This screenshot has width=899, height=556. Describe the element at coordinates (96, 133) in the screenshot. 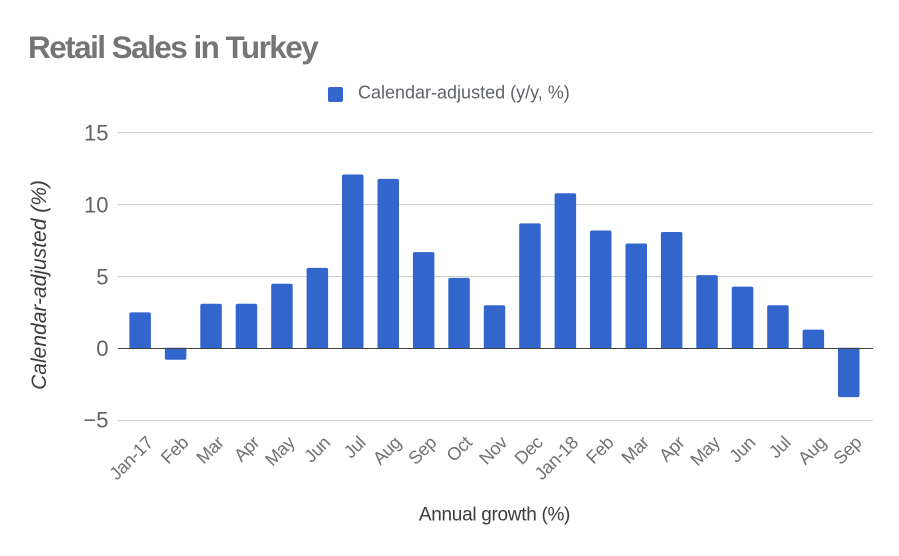

I see `svg-text: 15` at that location.